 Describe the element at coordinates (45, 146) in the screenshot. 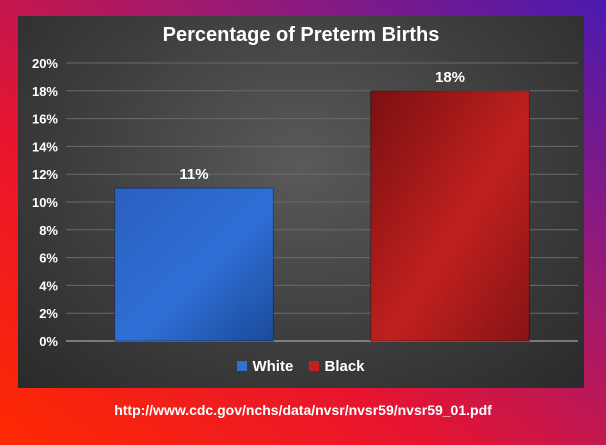

I see `y-tick-label: 14%` at that location.